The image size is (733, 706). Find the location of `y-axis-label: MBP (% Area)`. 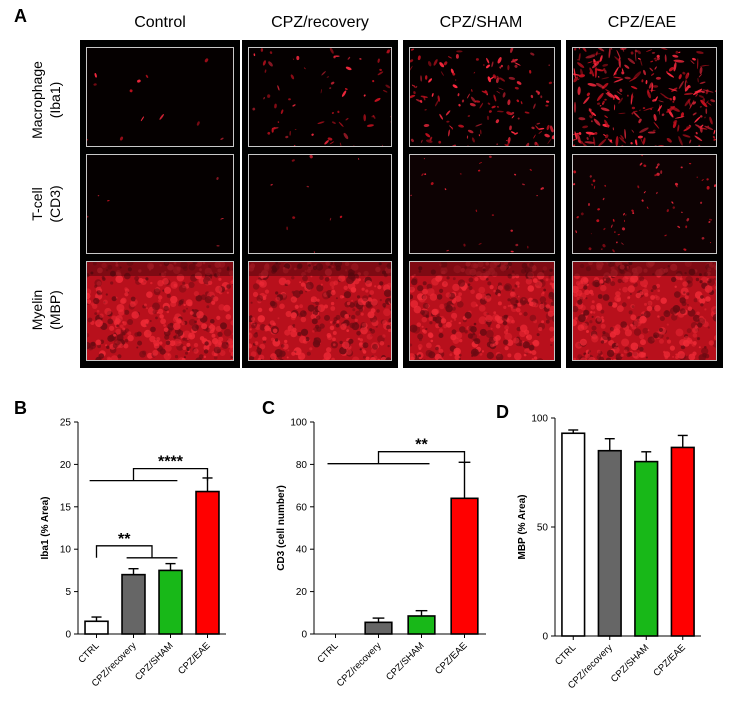

y-axis-label: MBP (% Area) is located at coordinates (522, 526).